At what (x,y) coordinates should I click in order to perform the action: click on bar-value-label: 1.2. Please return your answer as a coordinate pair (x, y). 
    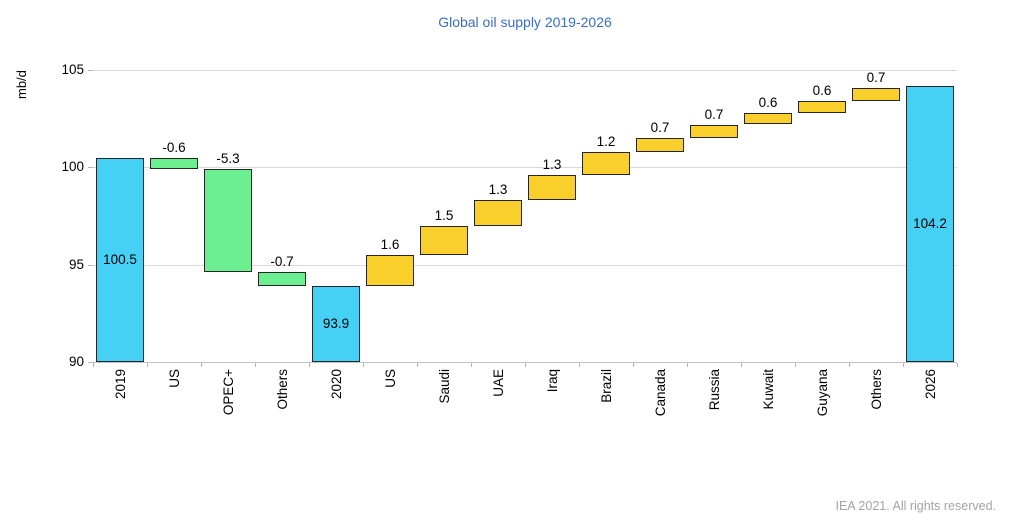
    Looking at the image, I should click on (606, 141).